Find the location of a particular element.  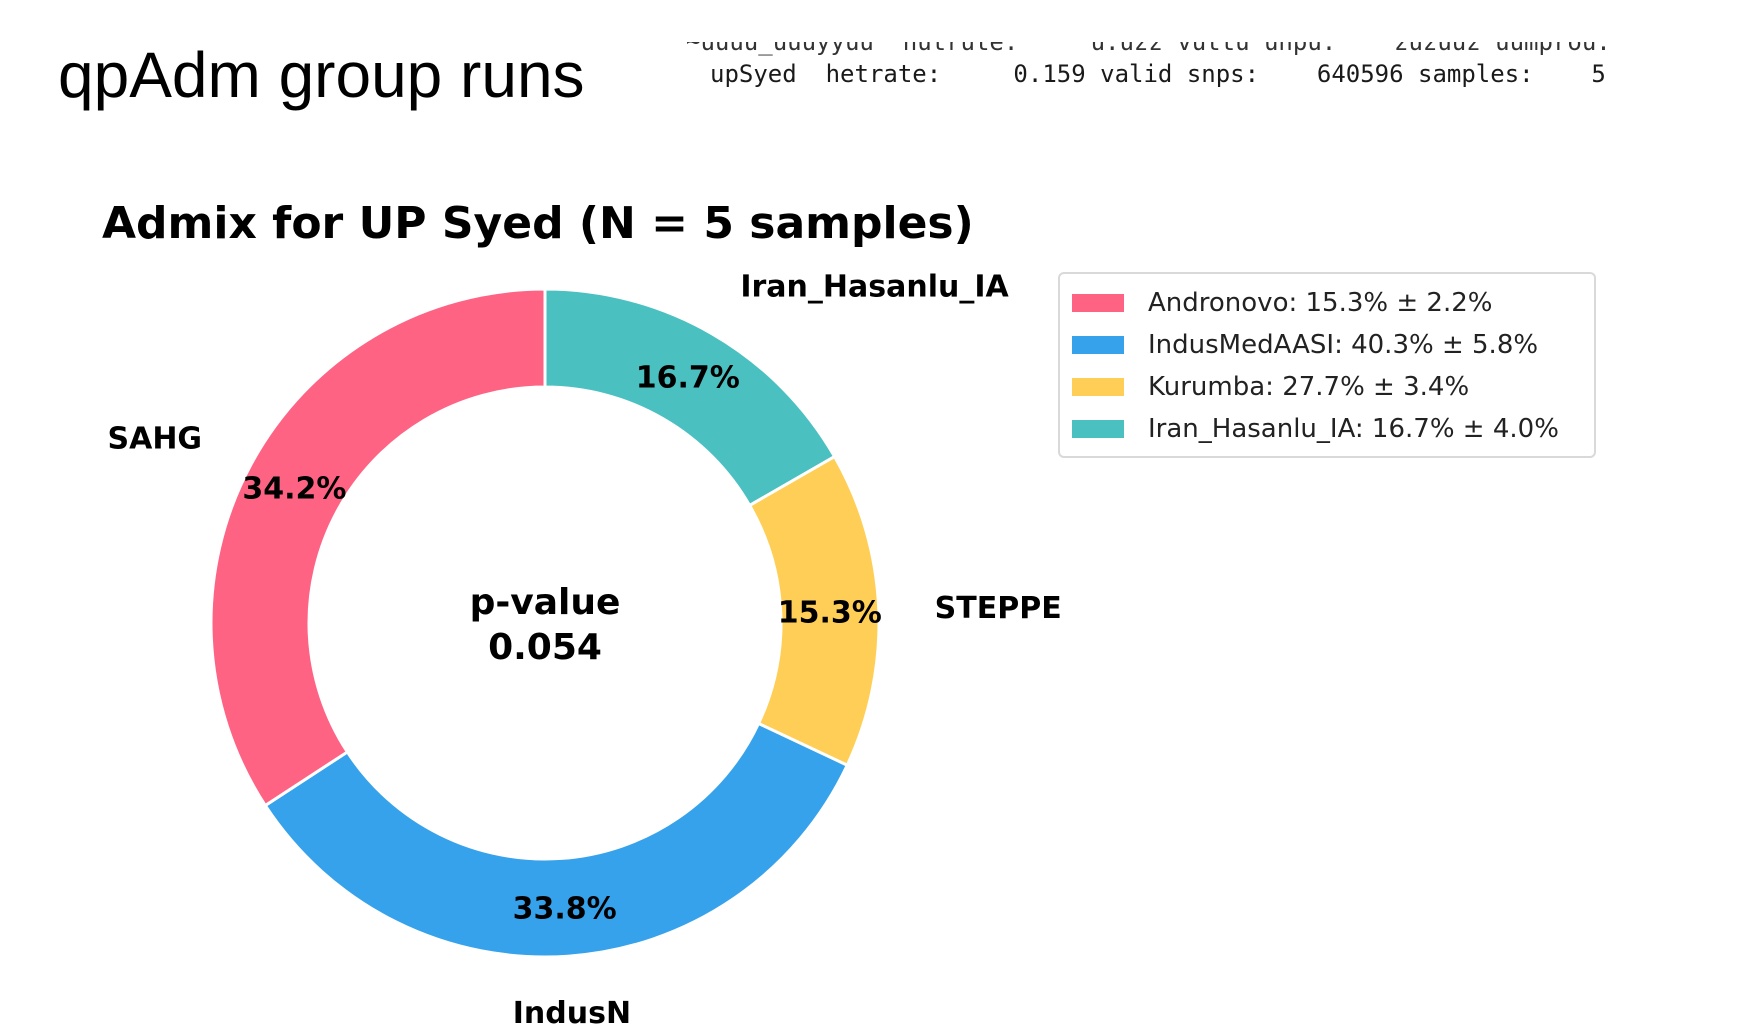

legend-entry: IndusMedAASI: 40.3% ± 5.8% is located at coordinates (1327, 345).